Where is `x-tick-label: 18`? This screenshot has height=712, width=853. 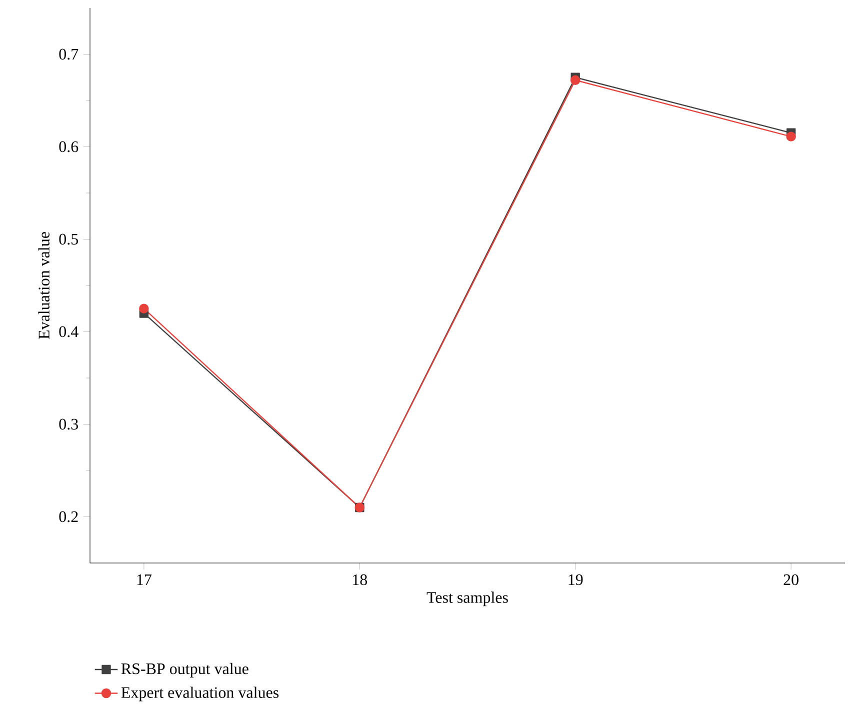 x-tick-label: 18 is located at coordinates (360, 580).